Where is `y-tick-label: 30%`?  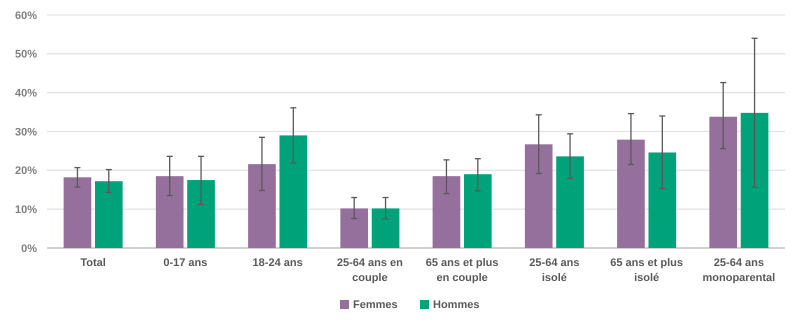
y-tick-label: 30% is located at coordinates (26, 132).